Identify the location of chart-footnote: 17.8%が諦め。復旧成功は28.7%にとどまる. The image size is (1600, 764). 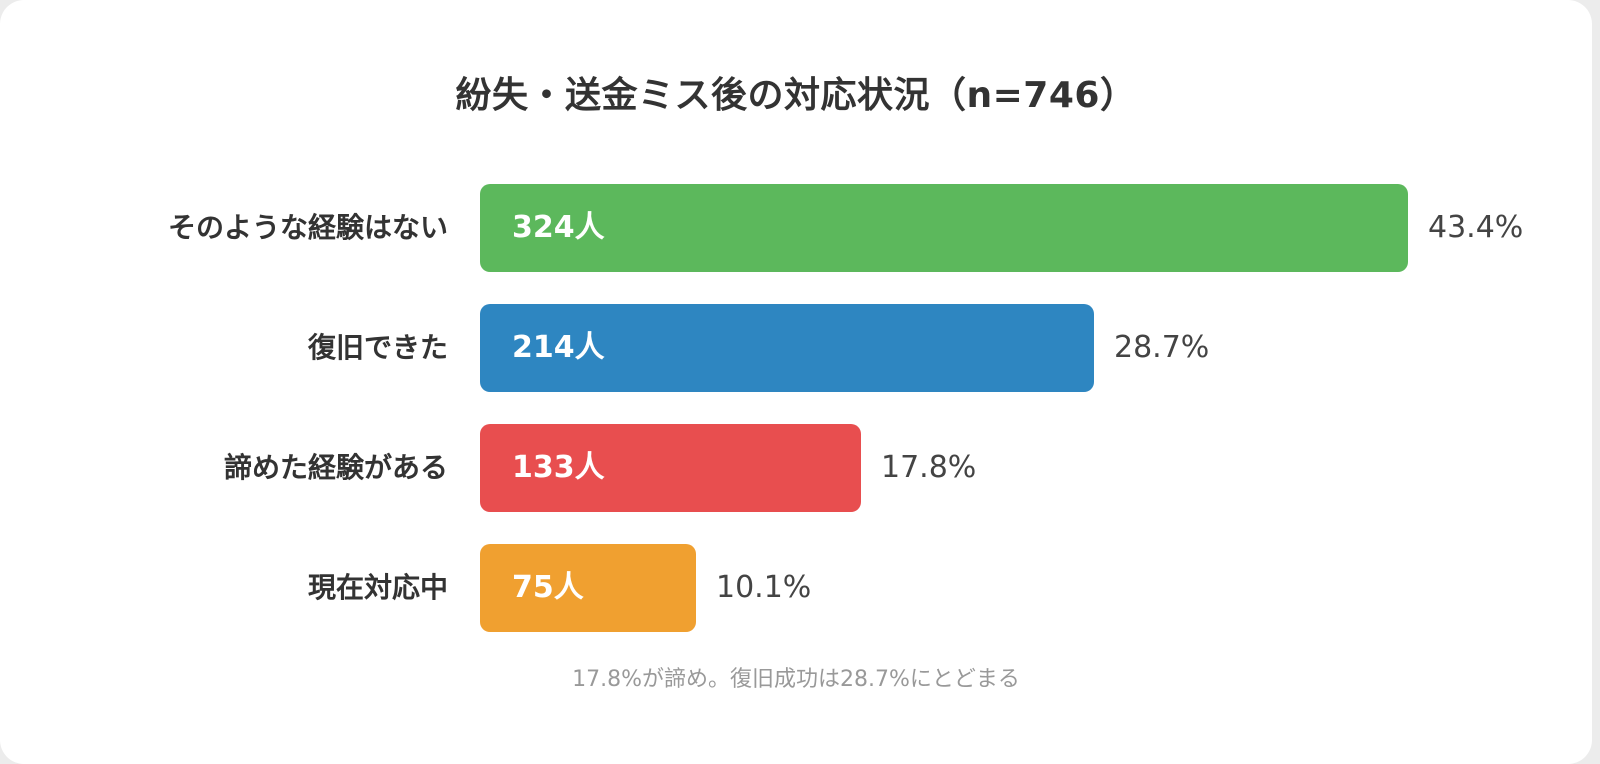
(796, 679).